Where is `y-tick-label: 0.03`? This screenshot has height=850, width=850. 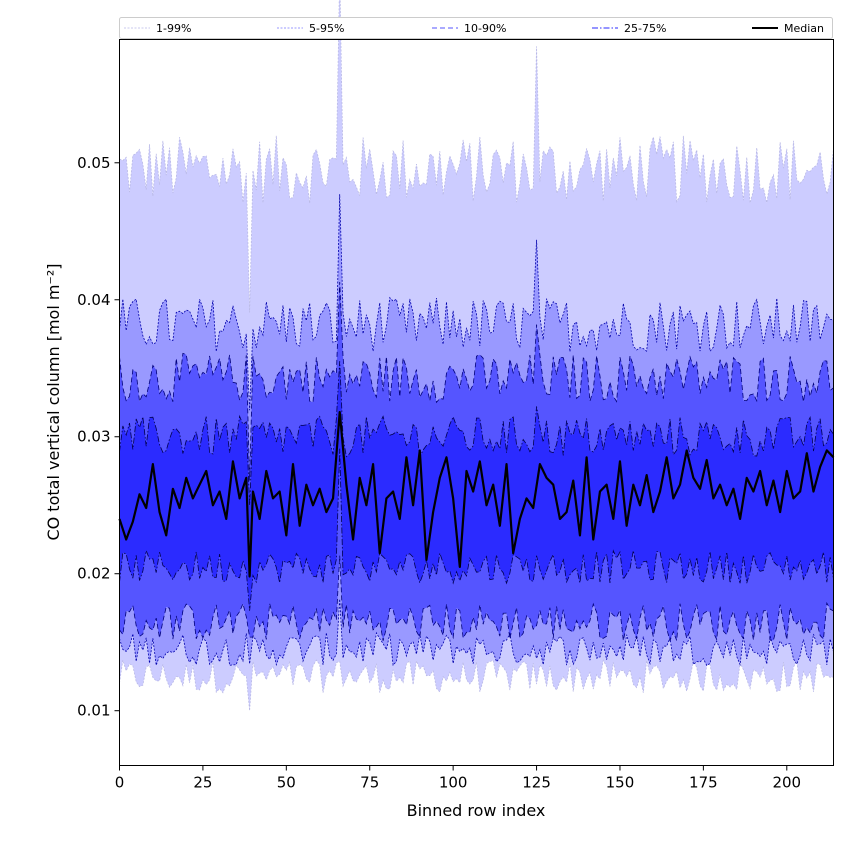
y-tick-label: 0.03 is located at coordinates (93, 437).